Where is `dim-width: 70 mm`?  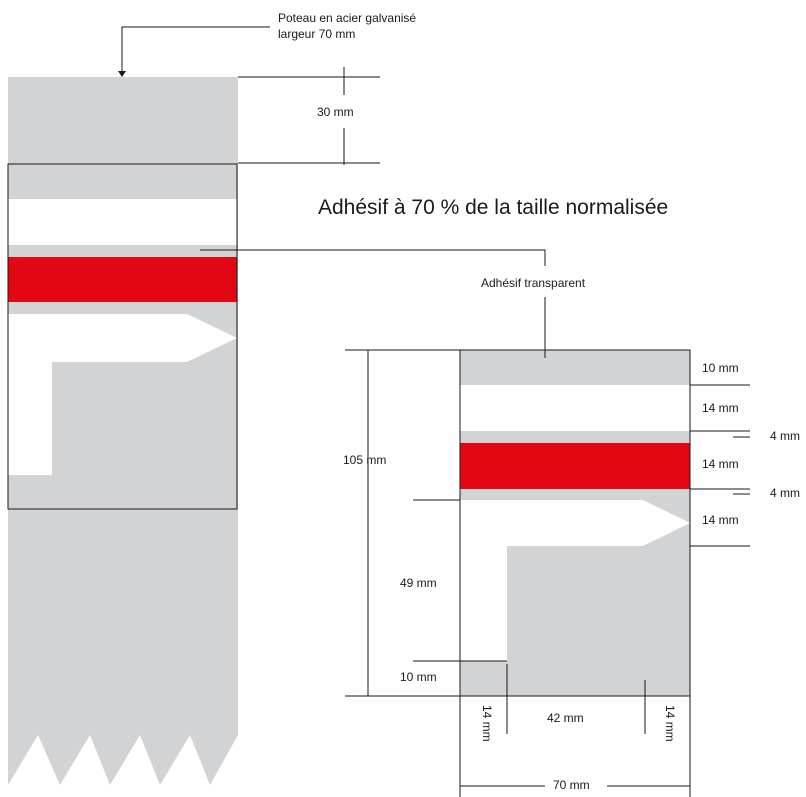
dim-width: 70 mm is located at coordinates (571, 785).